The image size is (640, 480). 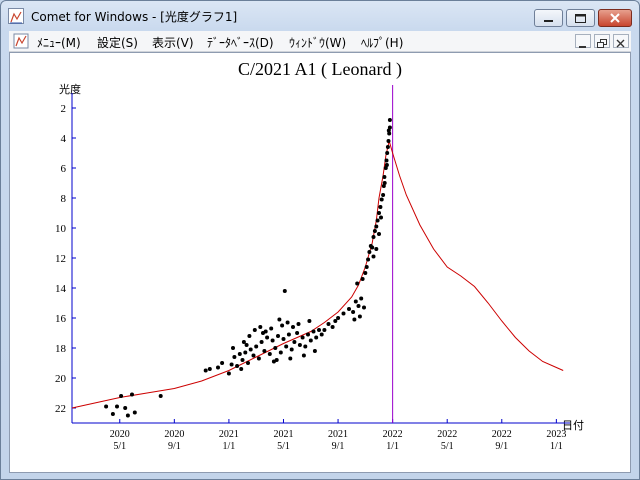 I want to click on menu-menu: ﾒﾆｭｰ(M), so click(x=59, y=43).